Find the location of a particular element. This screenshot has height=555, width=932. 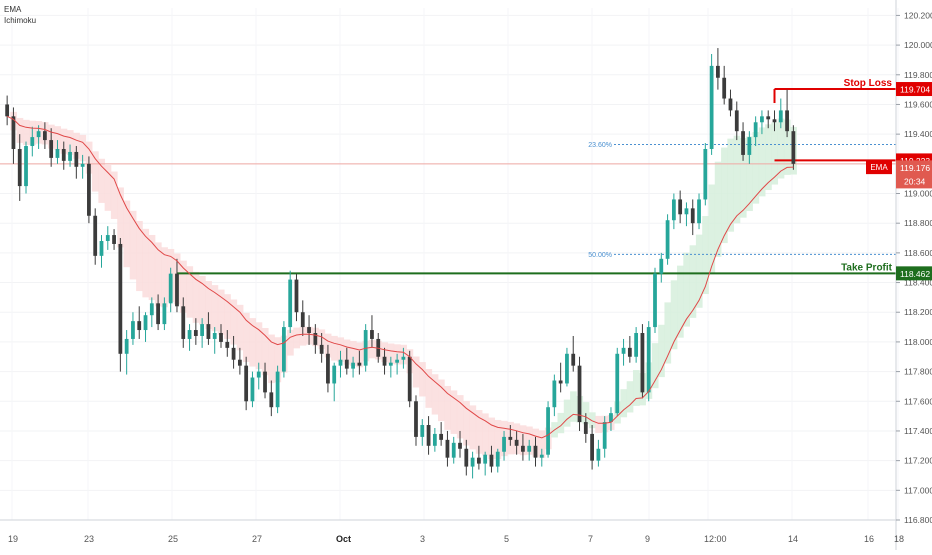

price-tick-label: 117.400 is located at coordinates (918, 431).